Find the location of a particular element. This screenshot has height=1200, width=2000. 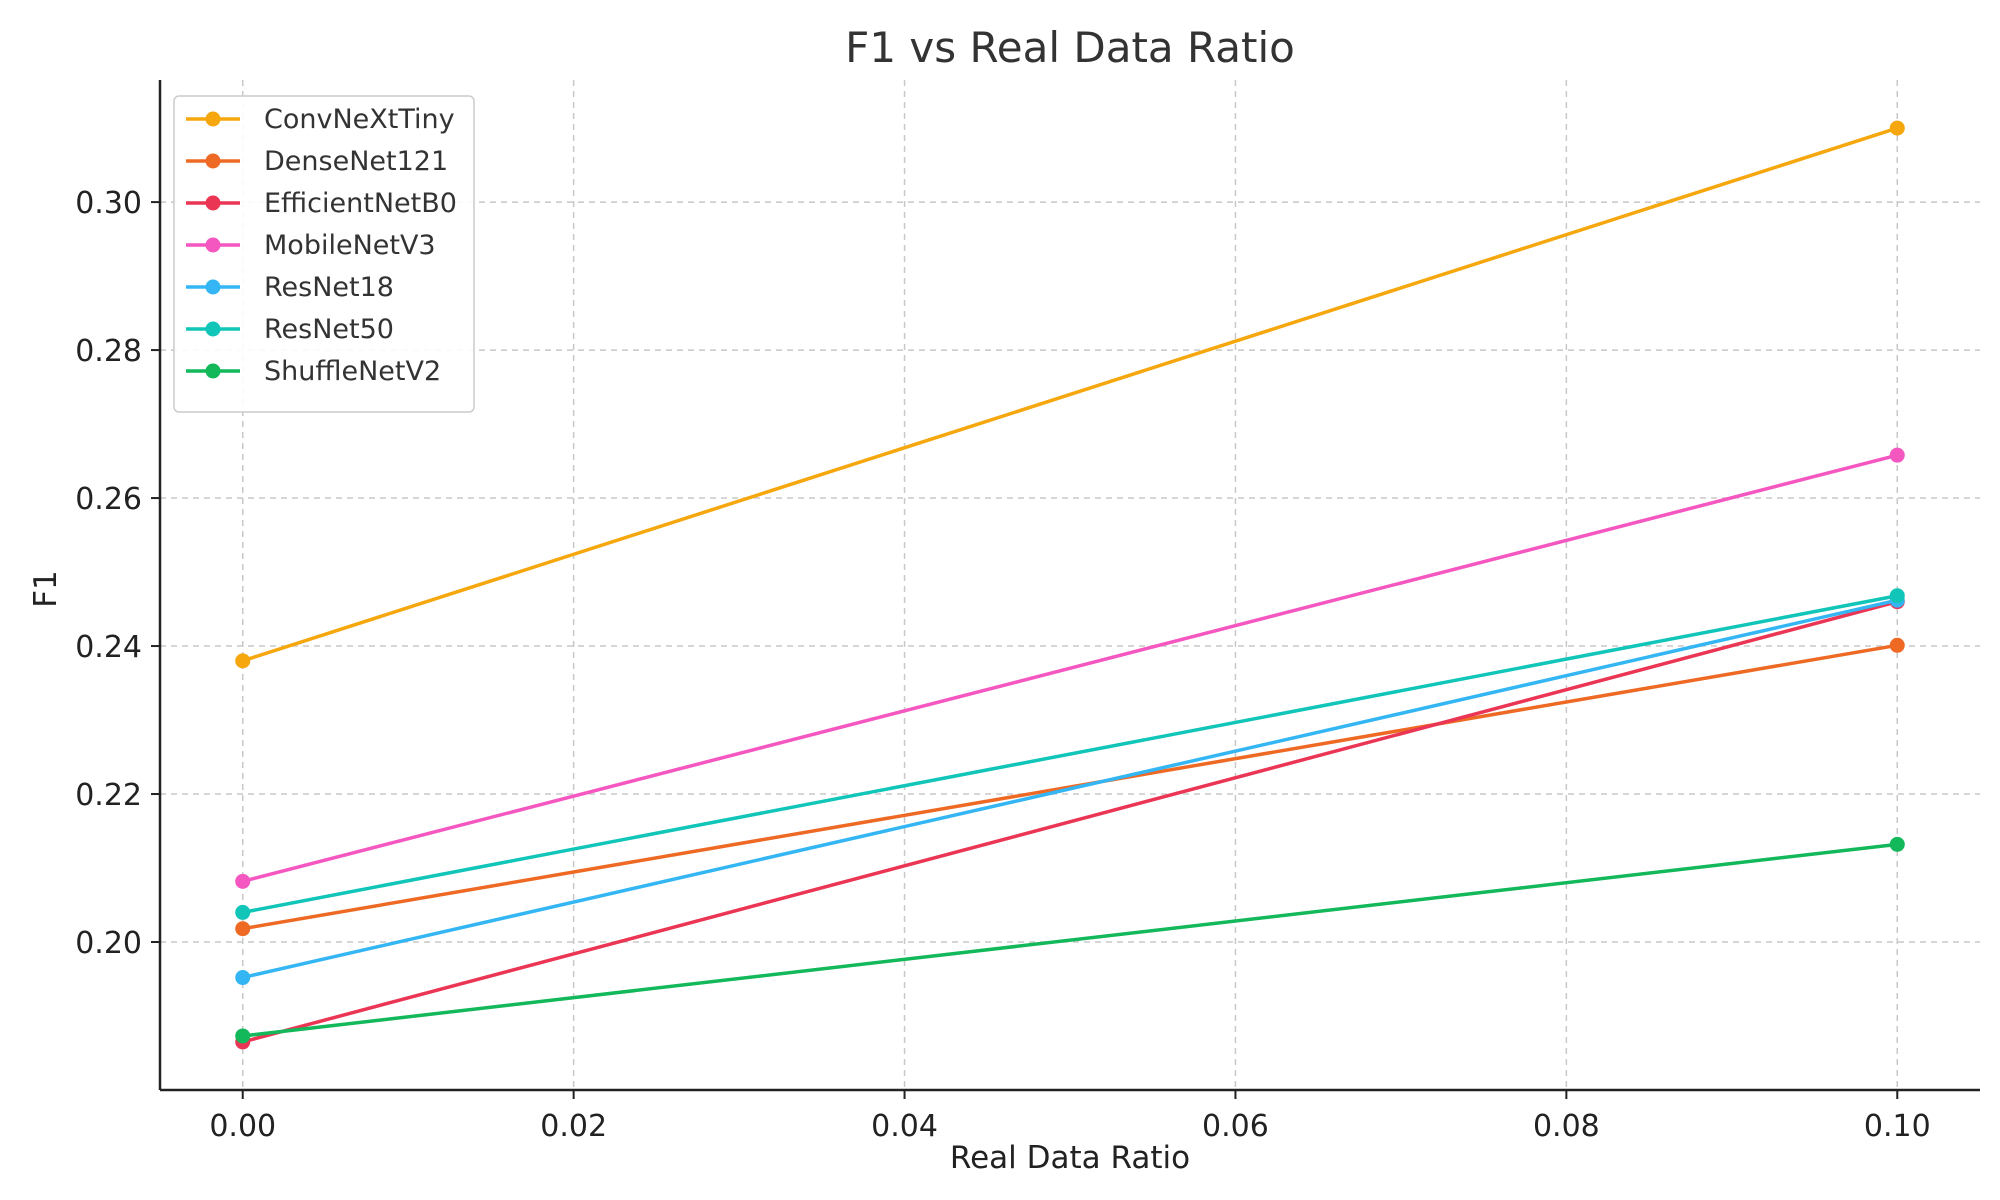

legend-item: ResNet18 is located at coordinates (290, 287).